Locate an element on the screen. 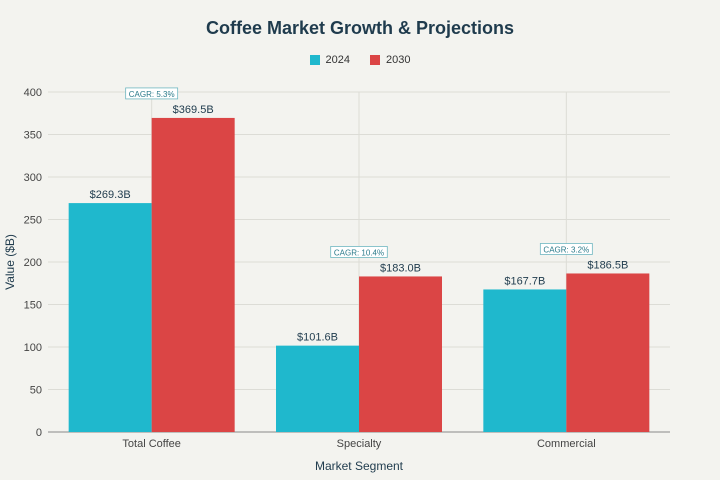 The image size is (720, 480). cagr-annotation: CAGR: 5.3% is located at coordinates (152, 94).